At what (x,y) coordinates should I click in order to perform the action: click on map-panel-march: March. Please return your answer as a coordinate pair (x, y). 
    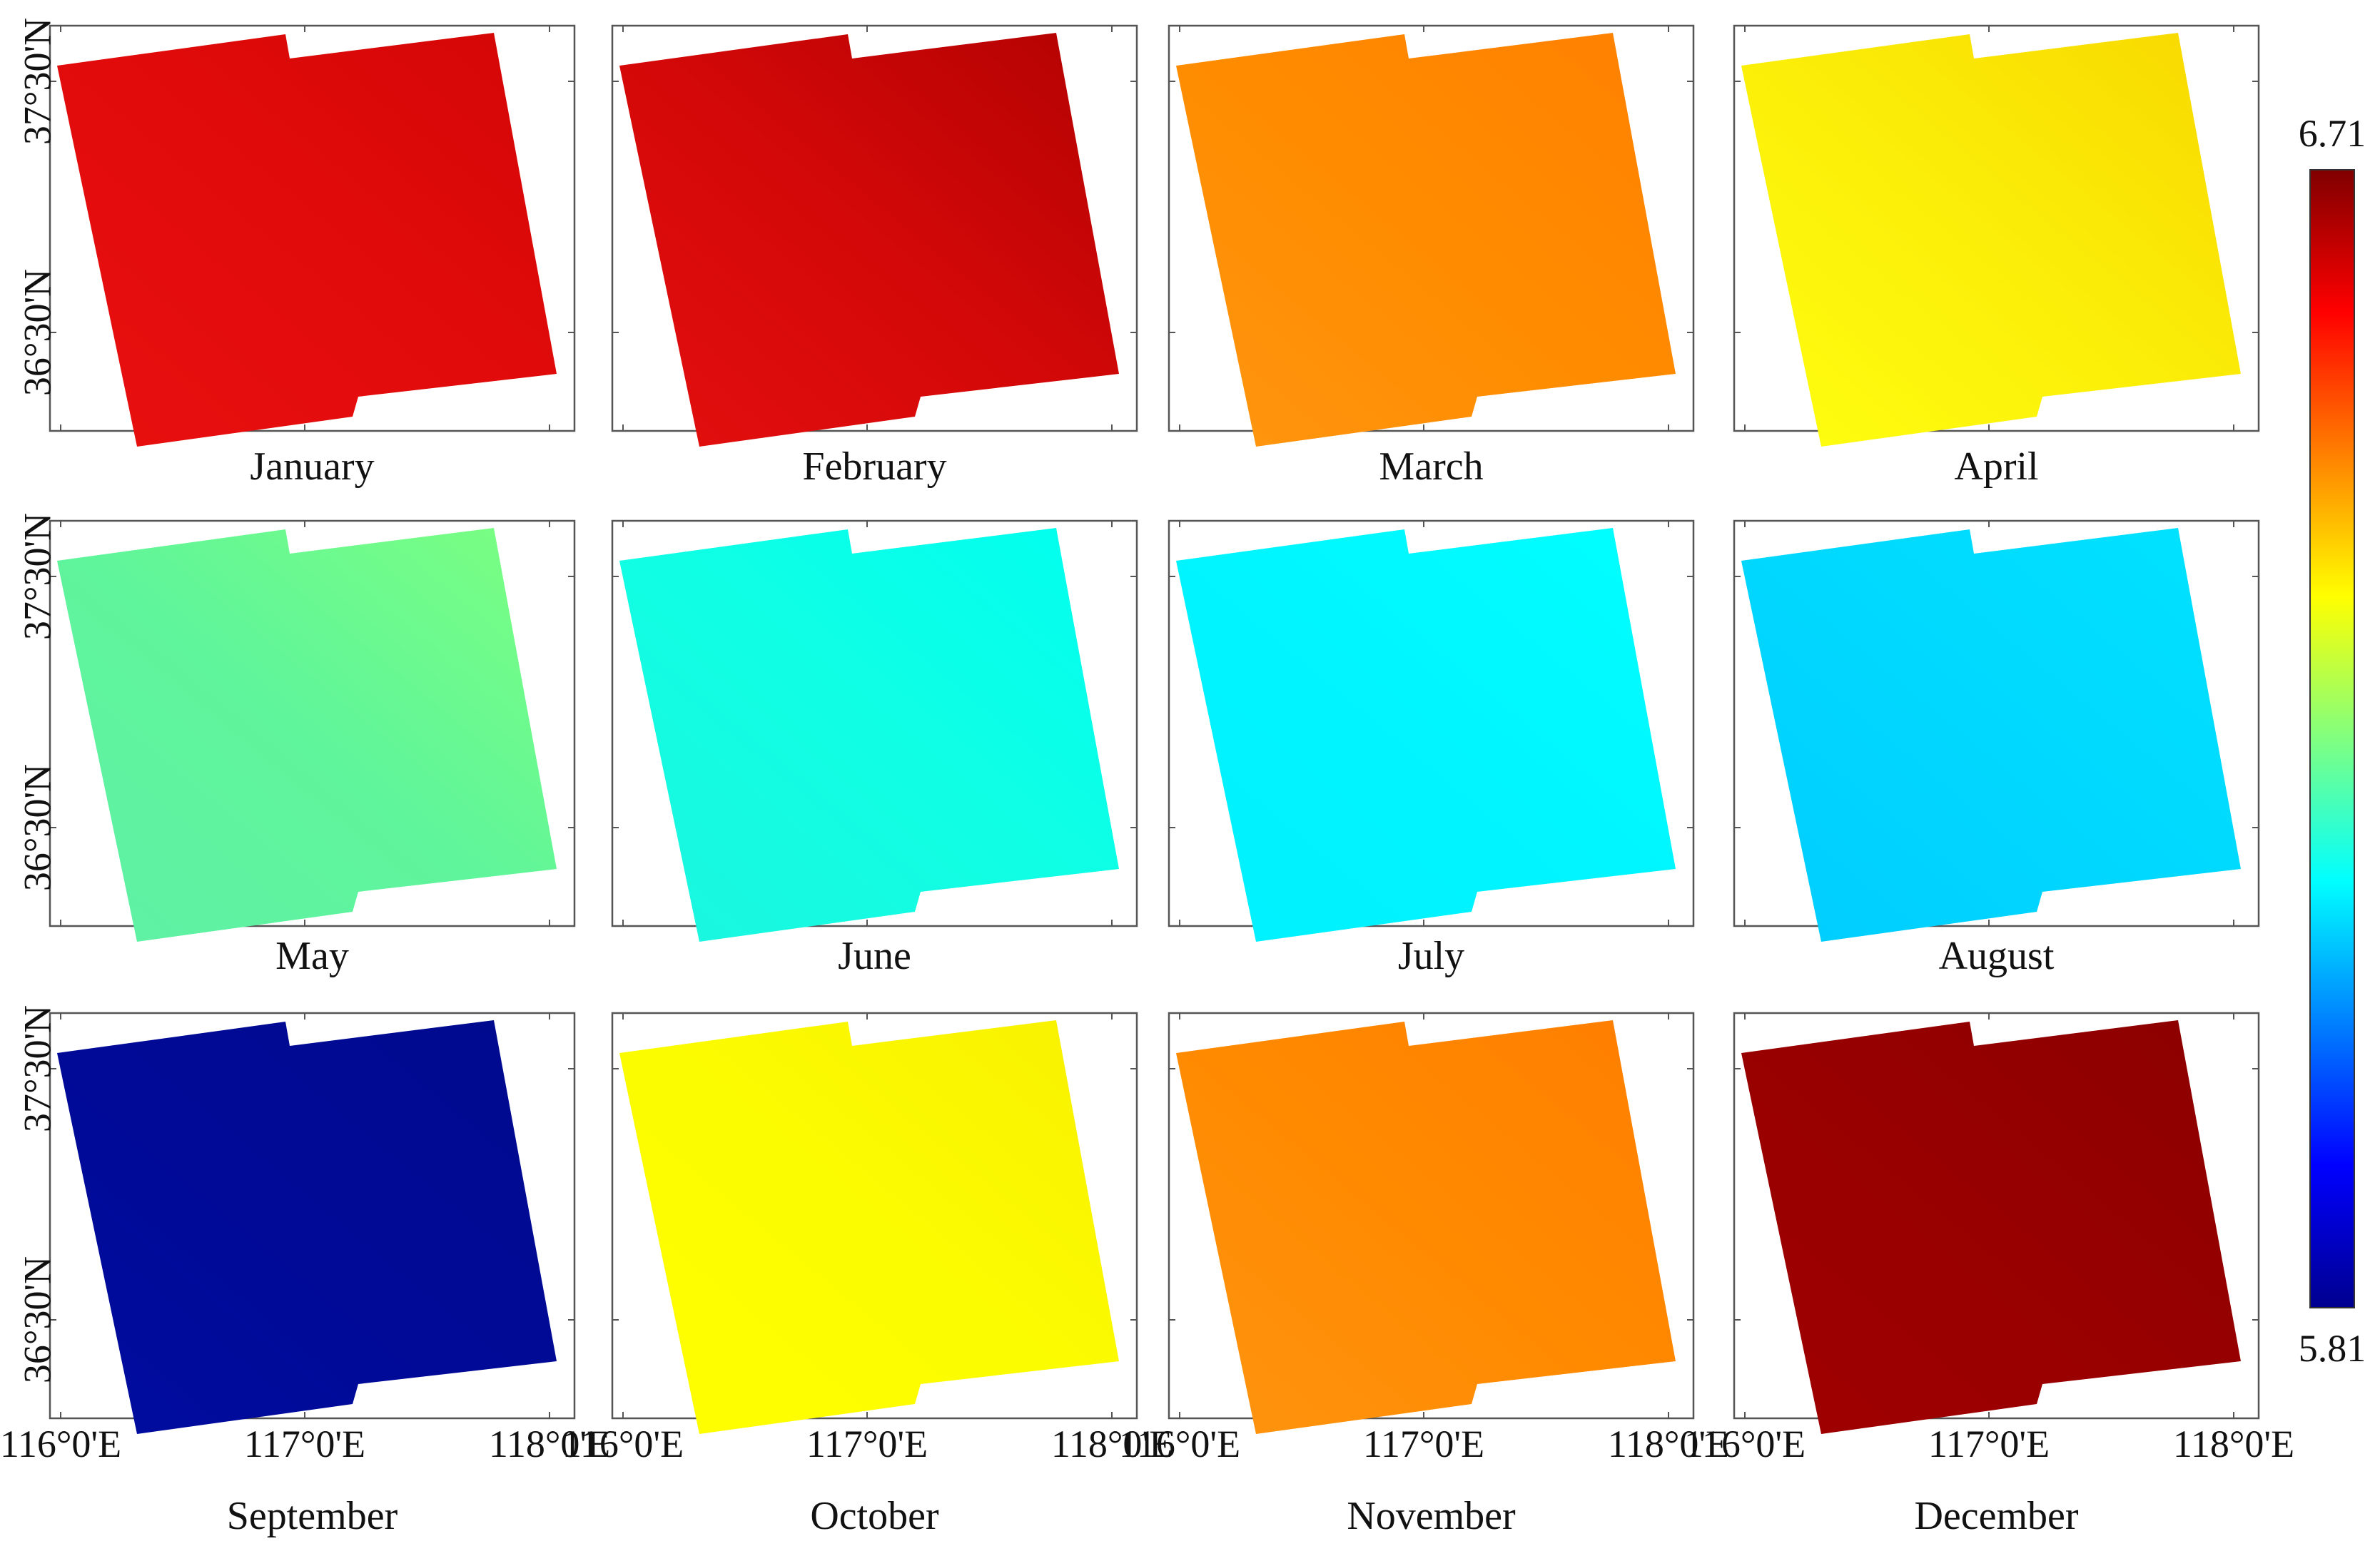
    Looking at the image, I should click on (1431, 256).